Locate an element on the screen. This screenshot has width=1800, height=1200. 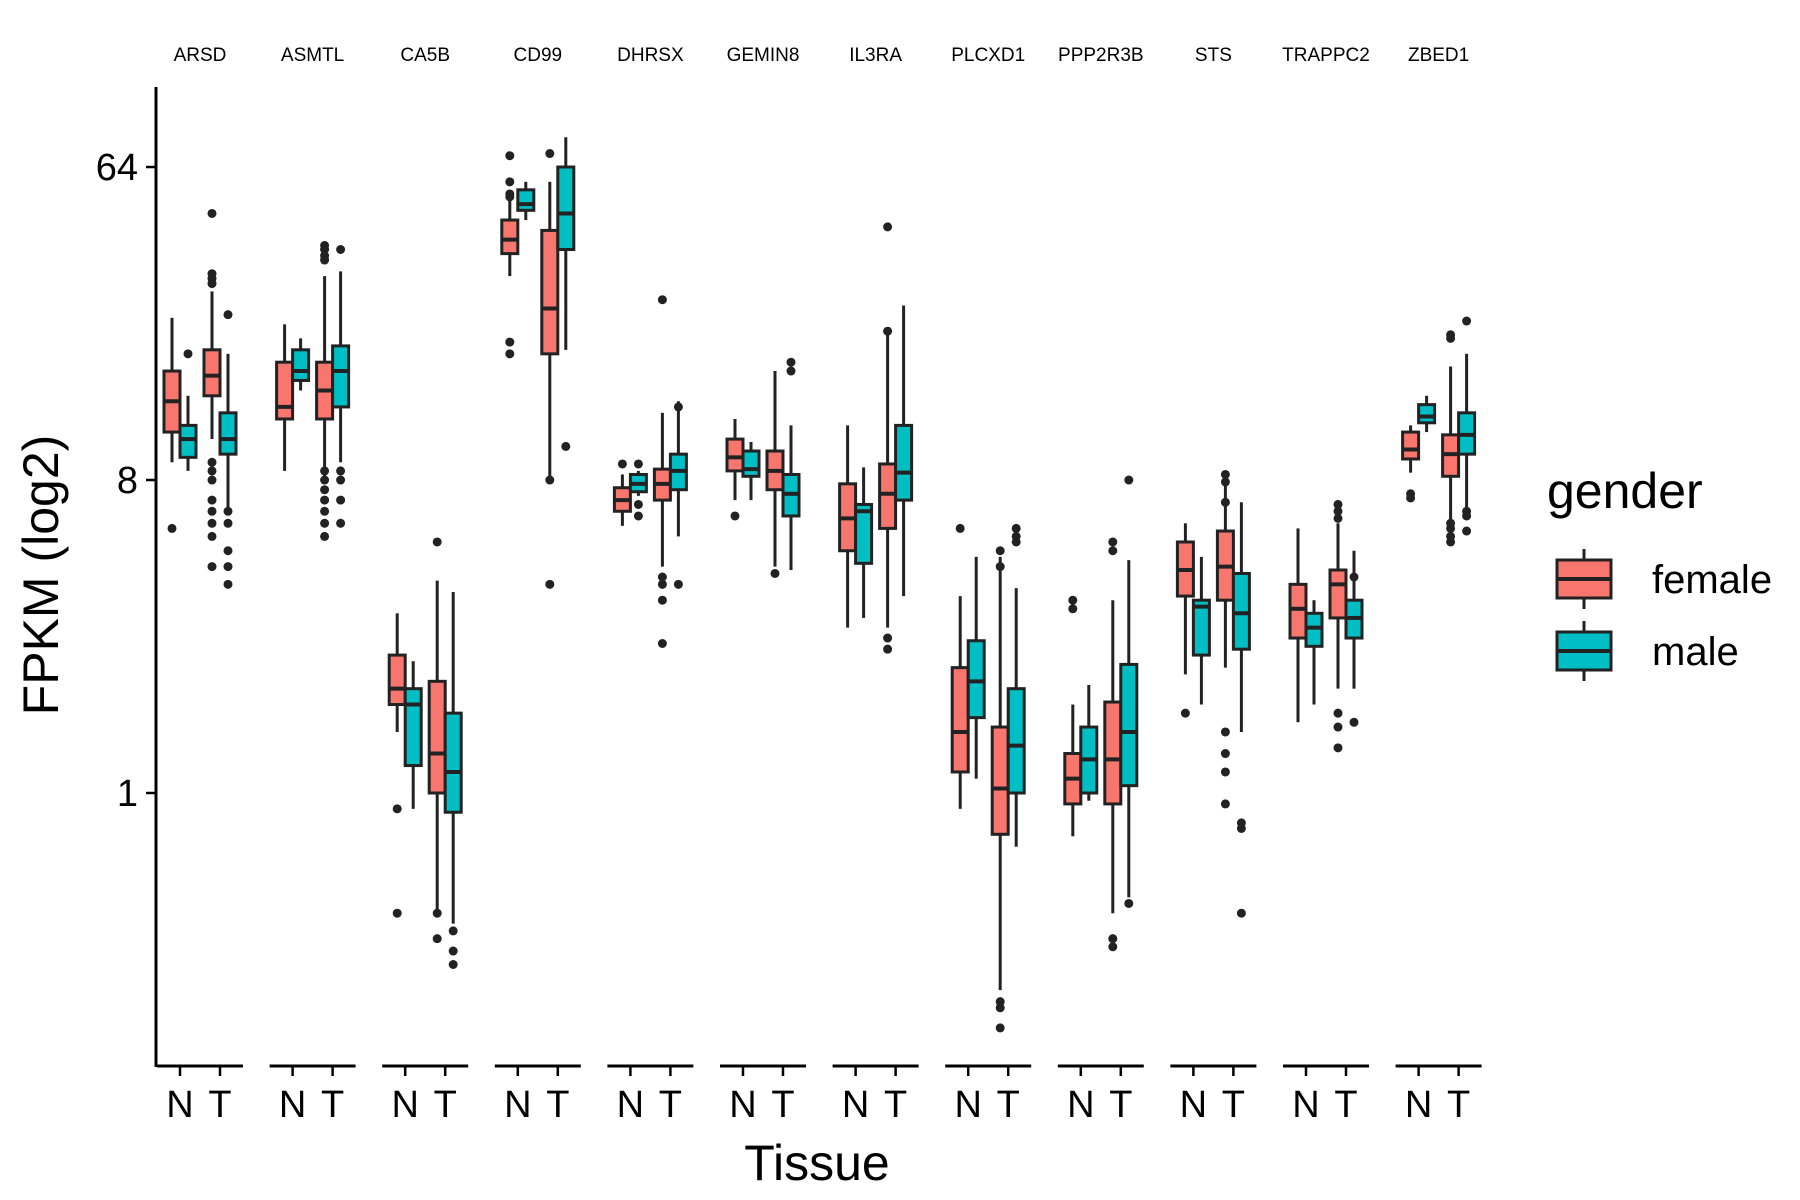
box-PPP2R3B-T-female is located at coordinates (1113, 744).